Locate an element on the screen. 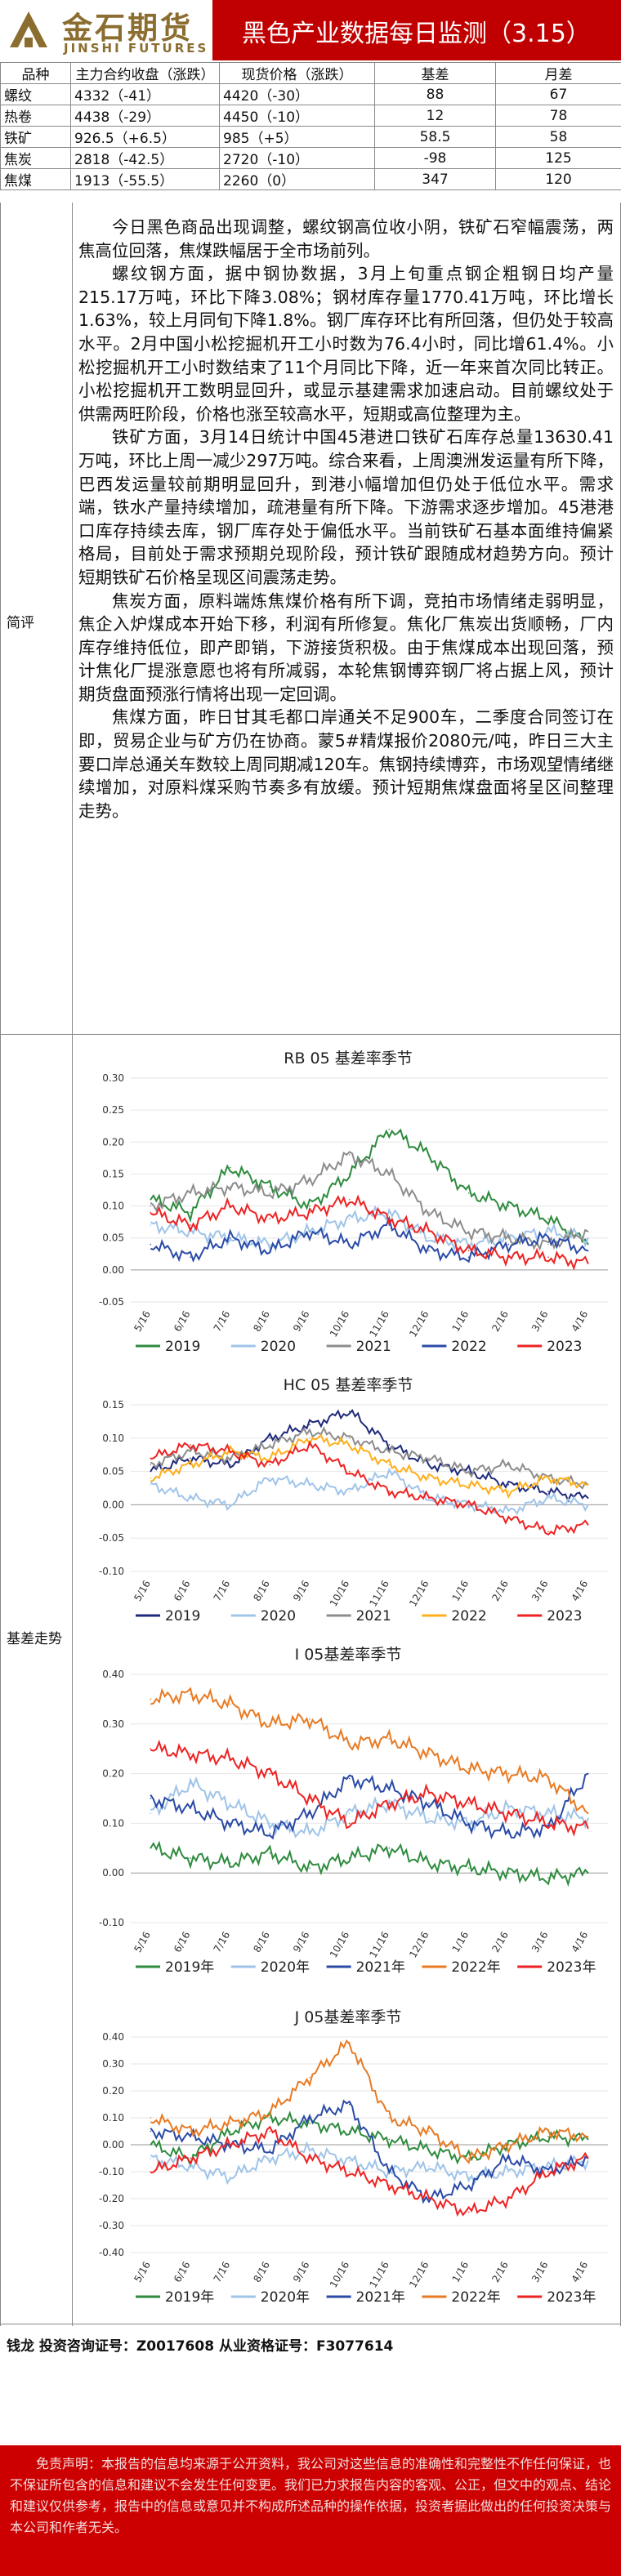 The height and width of the screenshot is (2576, 621). table-cell: 985（+5） is located at coordinates (297, 137).